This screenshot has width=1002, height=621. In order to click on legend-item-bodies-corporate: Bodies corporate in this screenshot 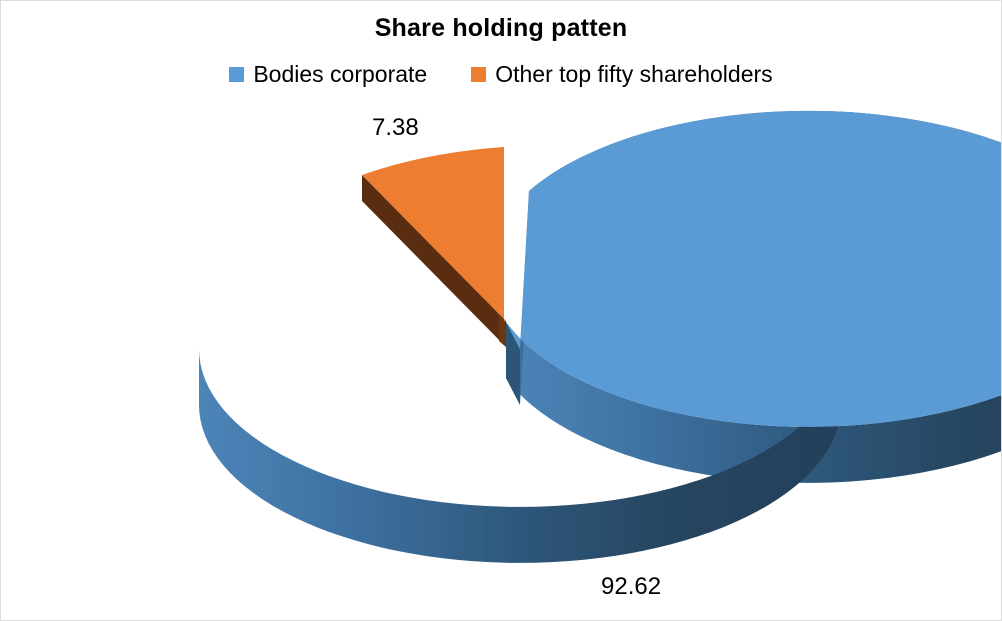, I will do `click(328, 74)`.